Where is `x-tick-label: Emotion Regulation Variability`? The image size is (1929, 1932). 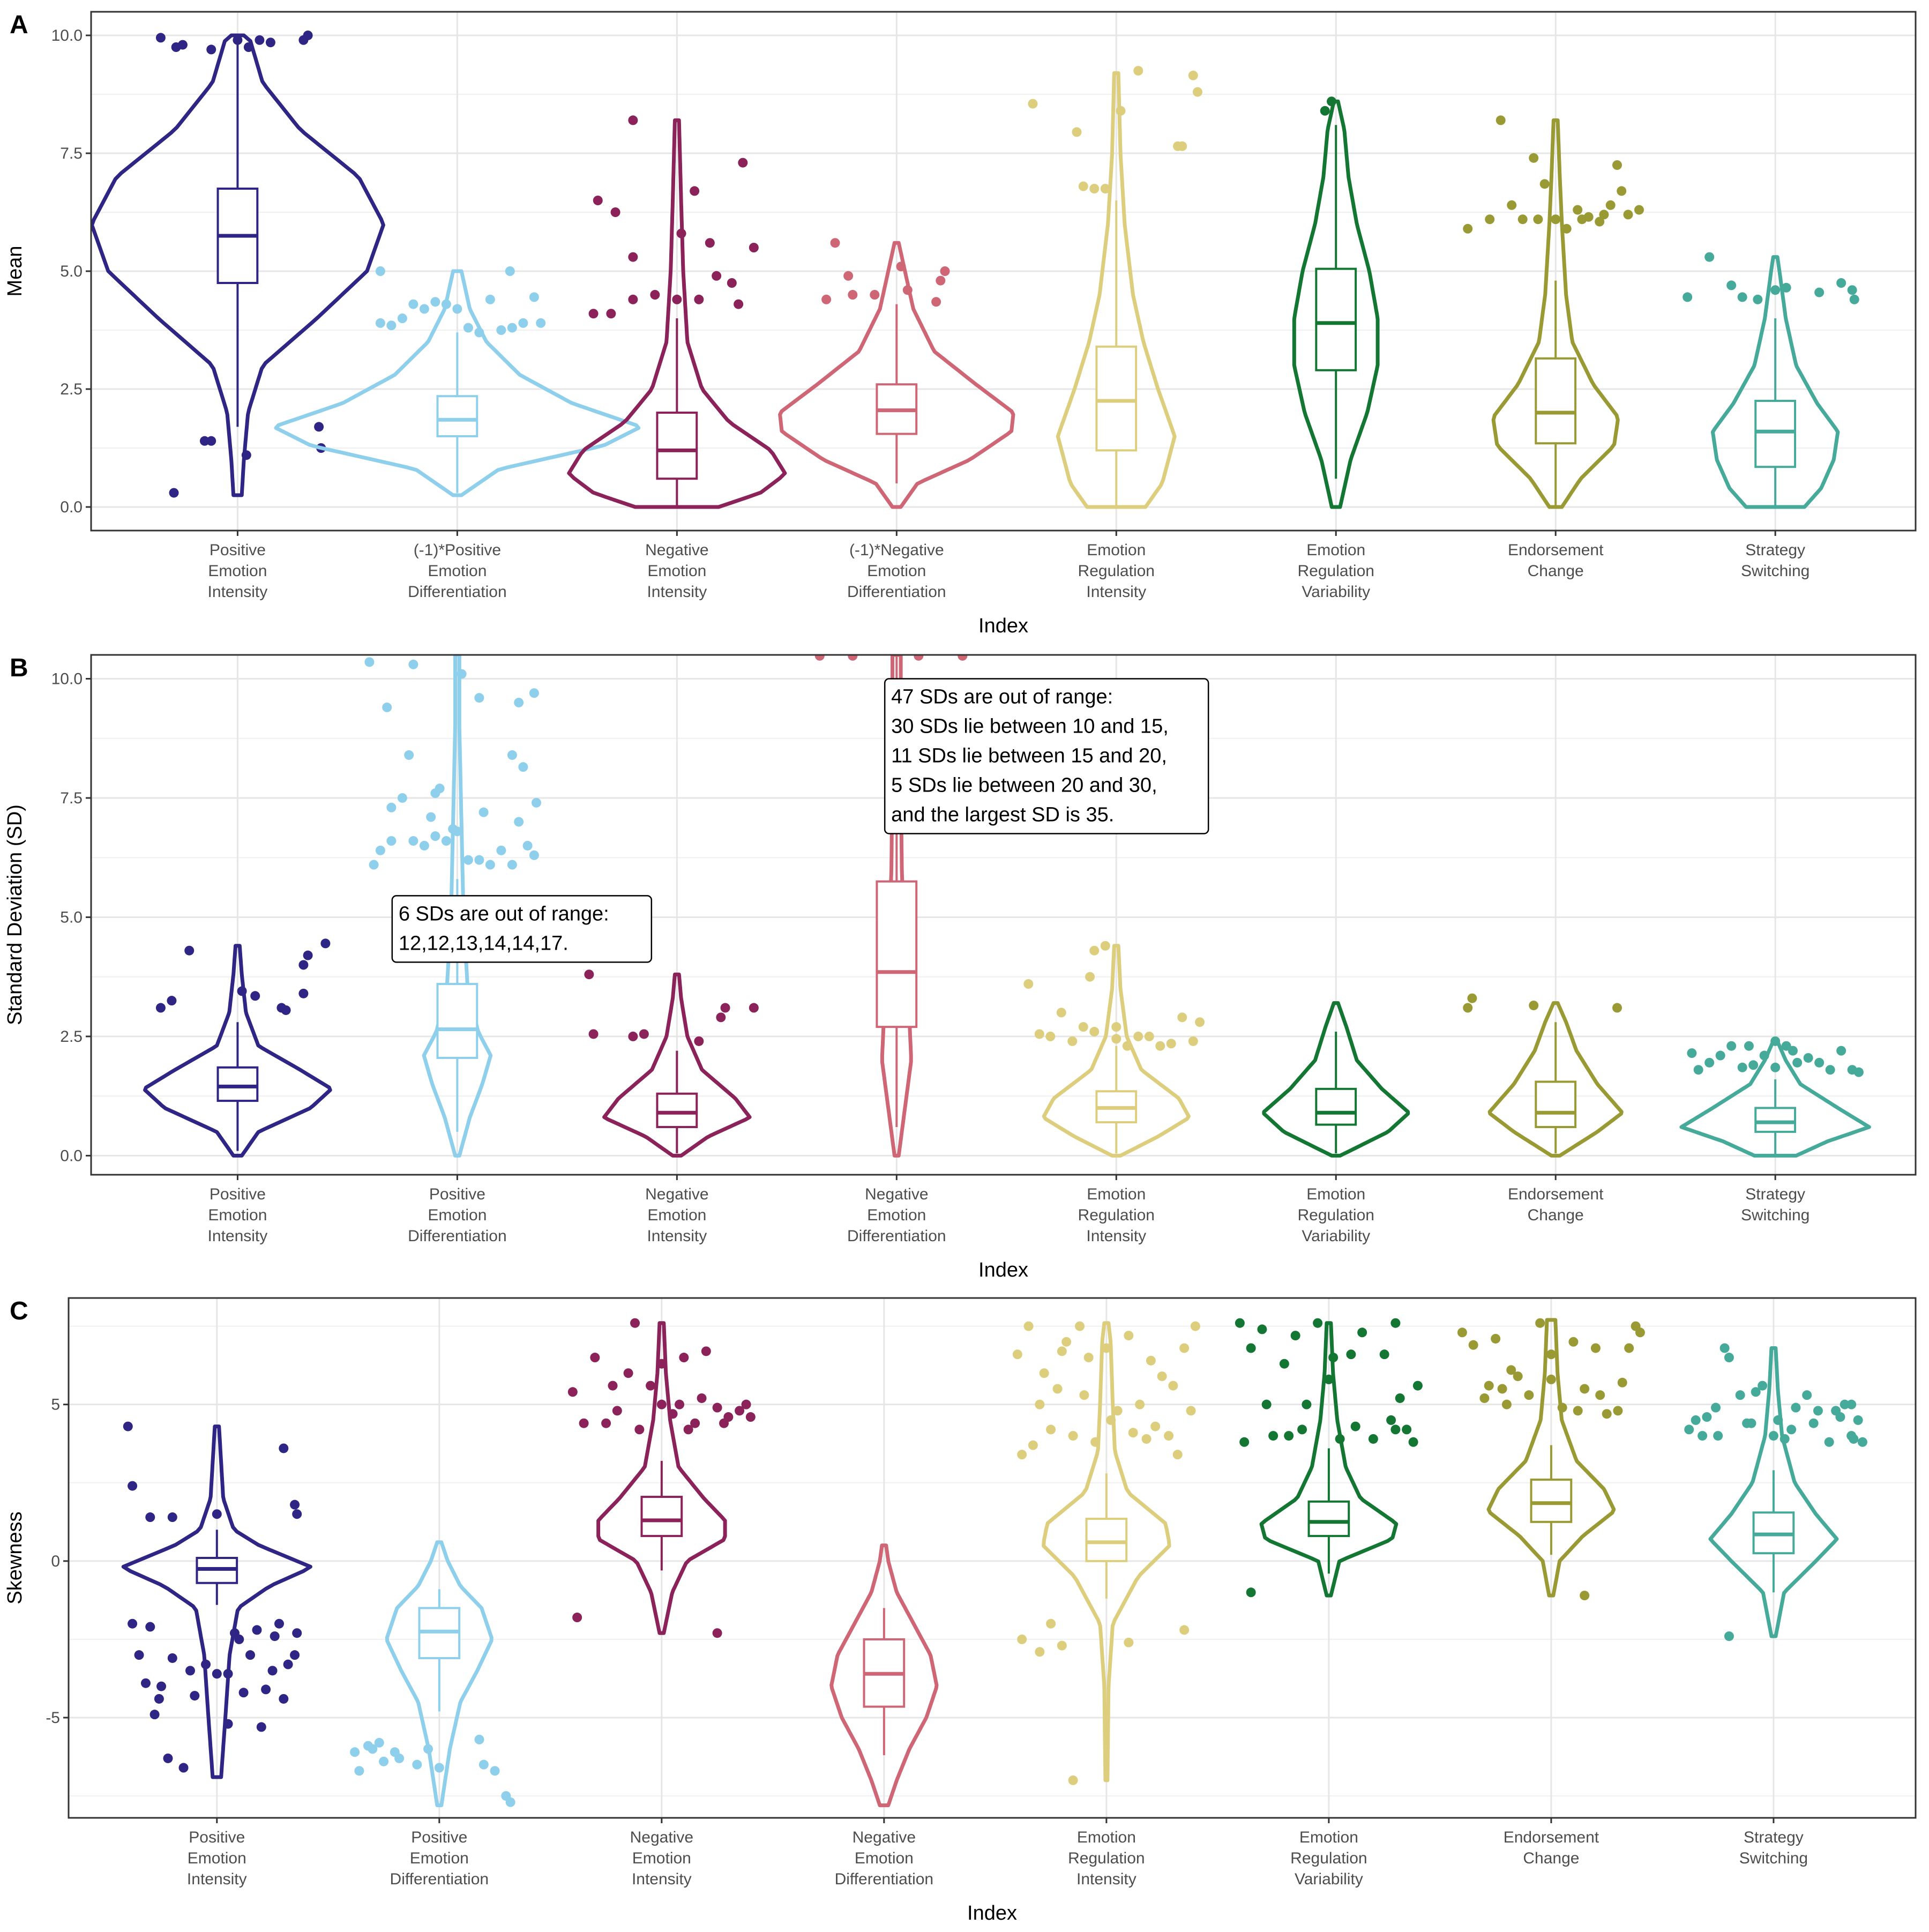 x-tick-label: Emotion Regulation Variability is located at coordinates (1329, 1858).